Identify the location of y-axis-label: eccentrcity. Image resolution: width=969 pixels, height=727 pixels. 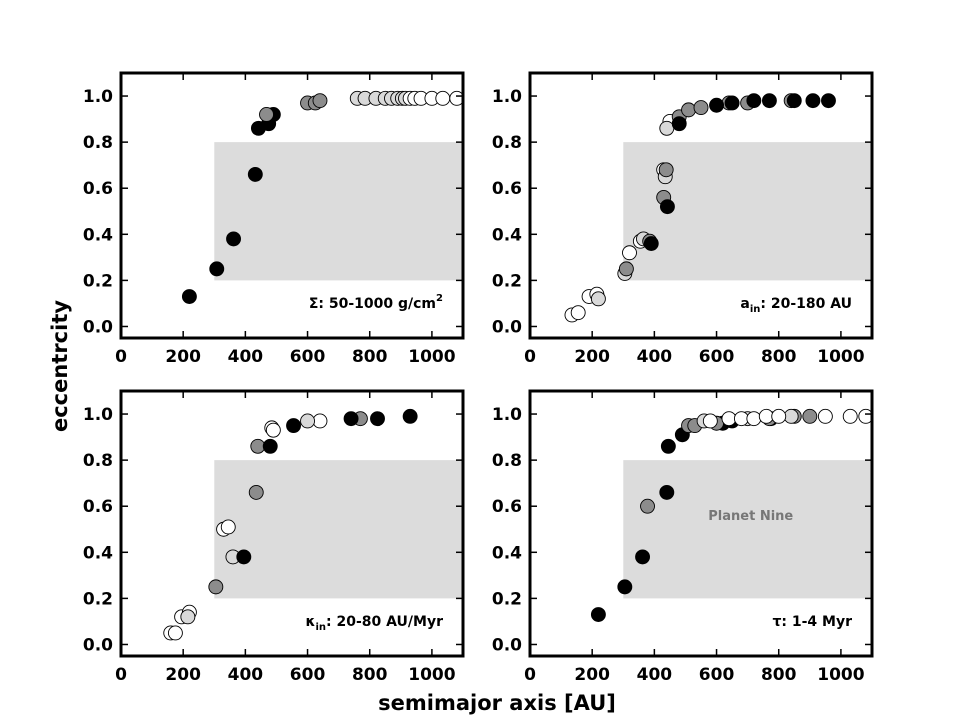
(60, 366).